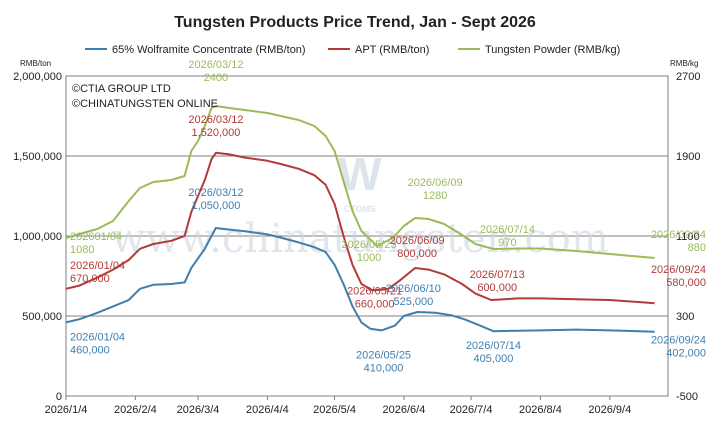  Describe the element at coordinates (96, 237) in the screenshot. I see `data-label: 202601/04` at that location.